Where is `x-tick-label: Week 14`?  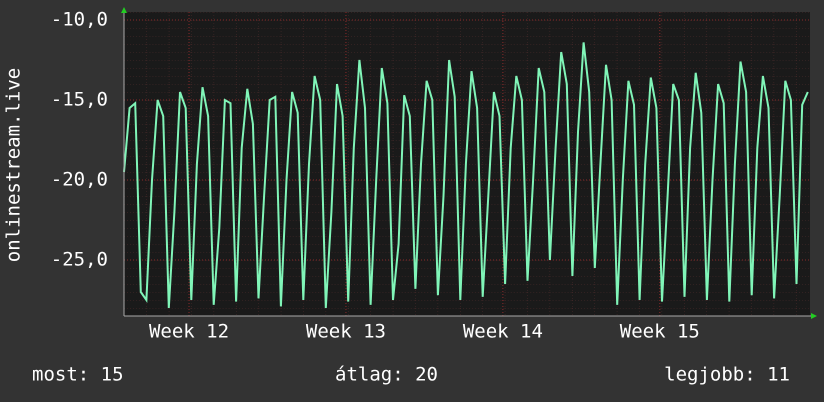 x-tick-label: Week 14 is located at coordinates (503, 332).